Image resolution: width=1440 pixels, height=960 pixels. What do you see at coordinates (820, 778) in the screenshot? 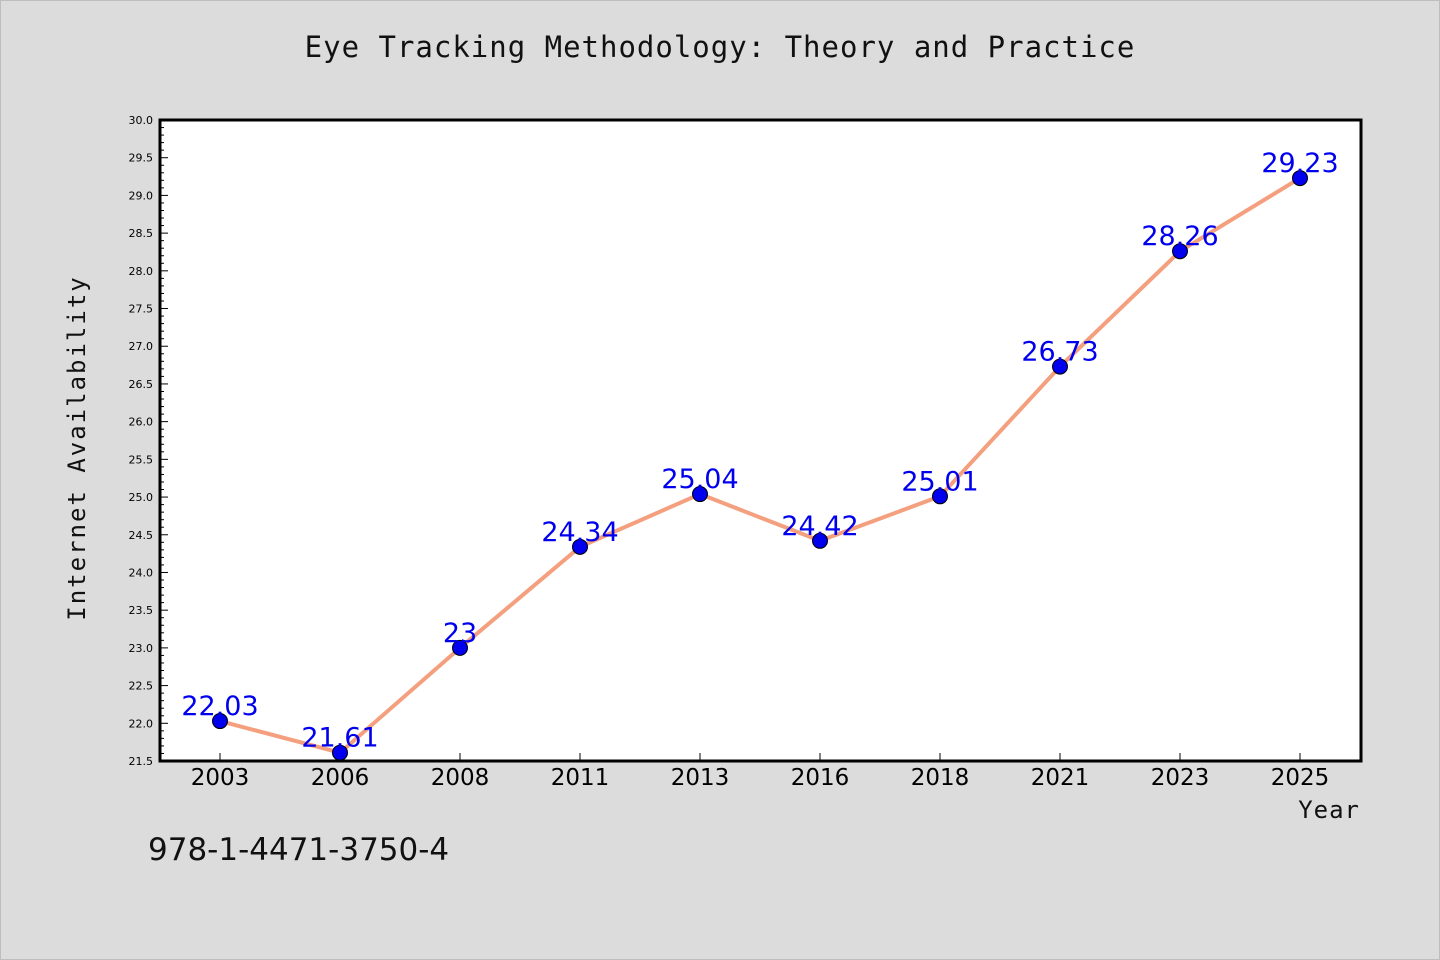
I see `x-tick-label: 2016` at bounding box center [820, 778].